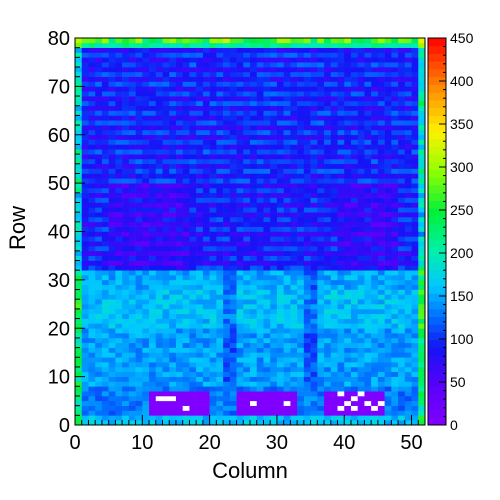 This screenshot has width=500, height=500. I want to click on colorbar-swatch, so click(437, 305).